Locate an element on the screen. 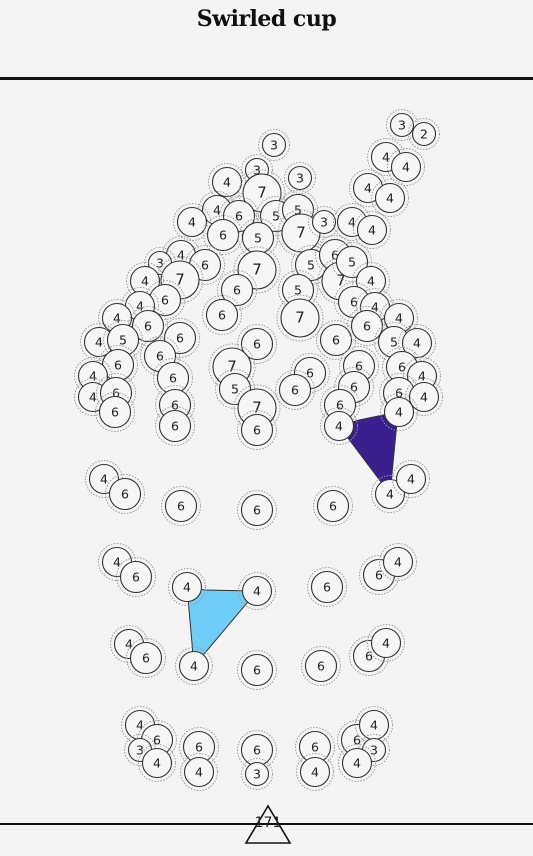 This screenshot has width=533, height=856. board-node: 7 is located at coordinates (300, 318).